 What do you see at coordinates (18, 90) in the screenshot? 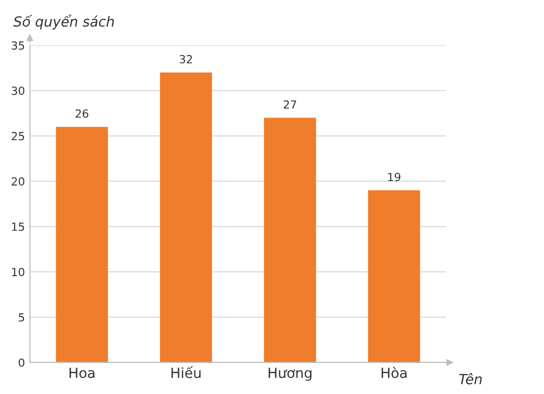
I see `y-tick-label: 30` at bounding box center [18, 90].